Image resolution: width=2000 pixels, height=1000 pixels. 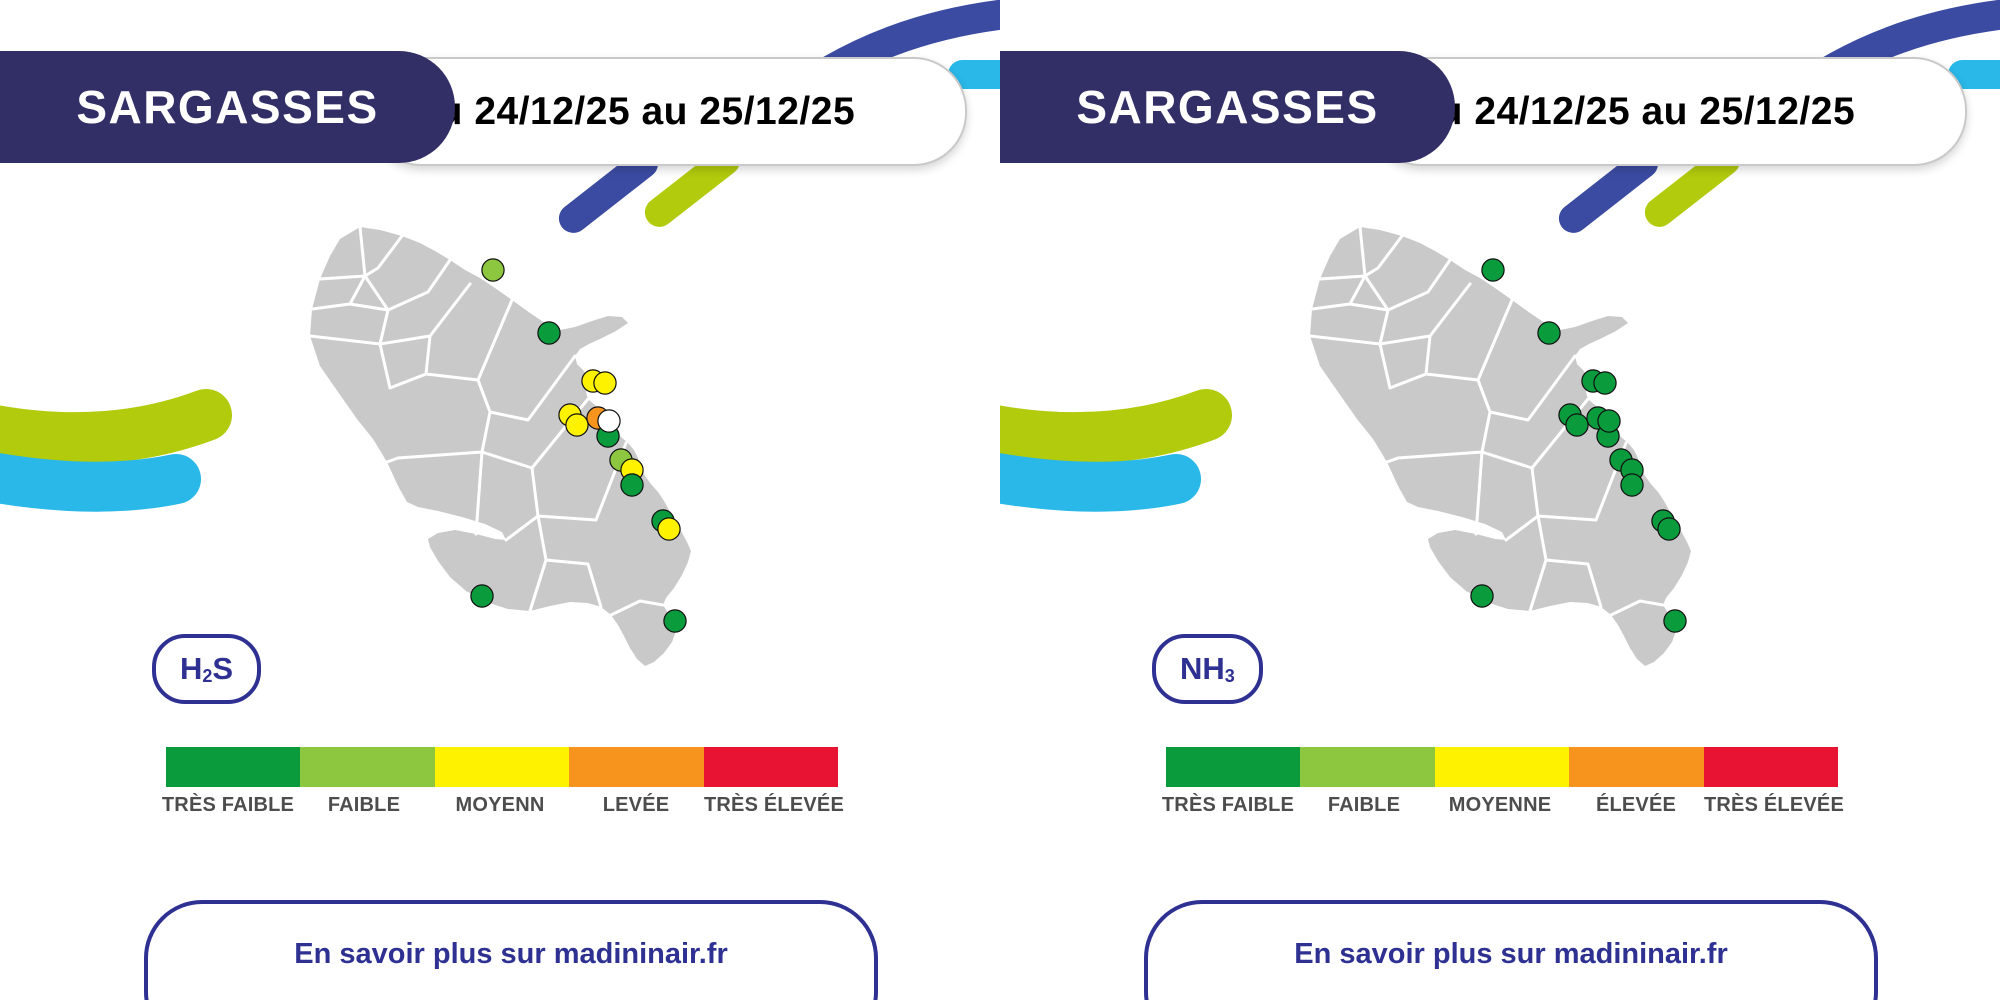 What do you see at coordinates (636, 805) in the screenshot?
I see `legend-label: LEVÉE` at bounding box center [636, 805].